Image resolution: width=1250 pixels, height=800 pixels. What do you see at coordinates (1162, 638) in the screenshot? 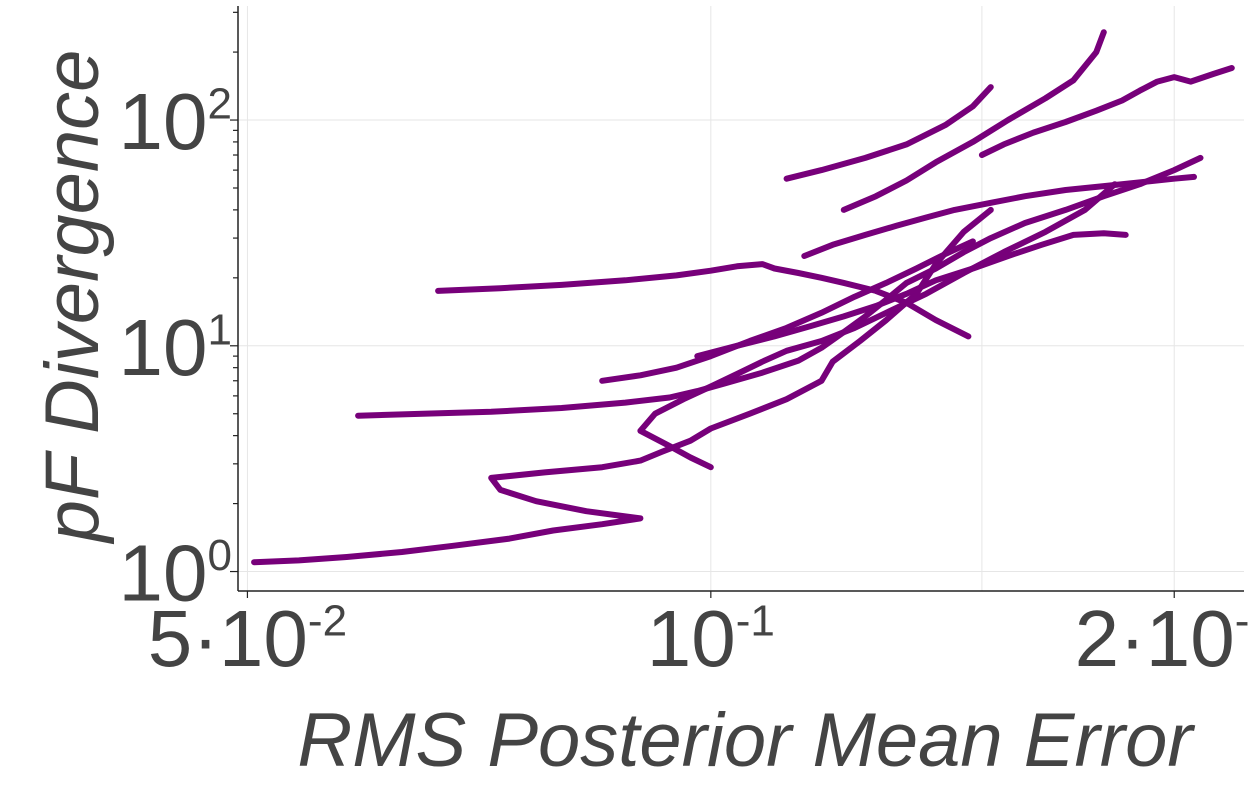
I see `x-tick-label-2: 2·10⁻¹` at bounding box center [1162, 638].